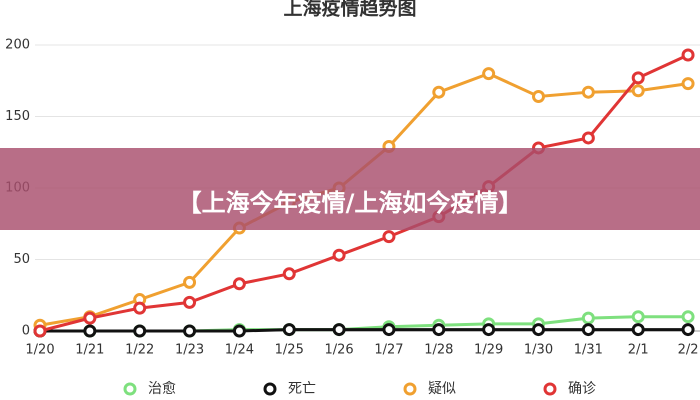 This screenshot has height=400, width=700. What do you see at coordinates (289, 350) in the screenshot?
I see `x-tick-label: 1/25` at bounding box center [289, 350].